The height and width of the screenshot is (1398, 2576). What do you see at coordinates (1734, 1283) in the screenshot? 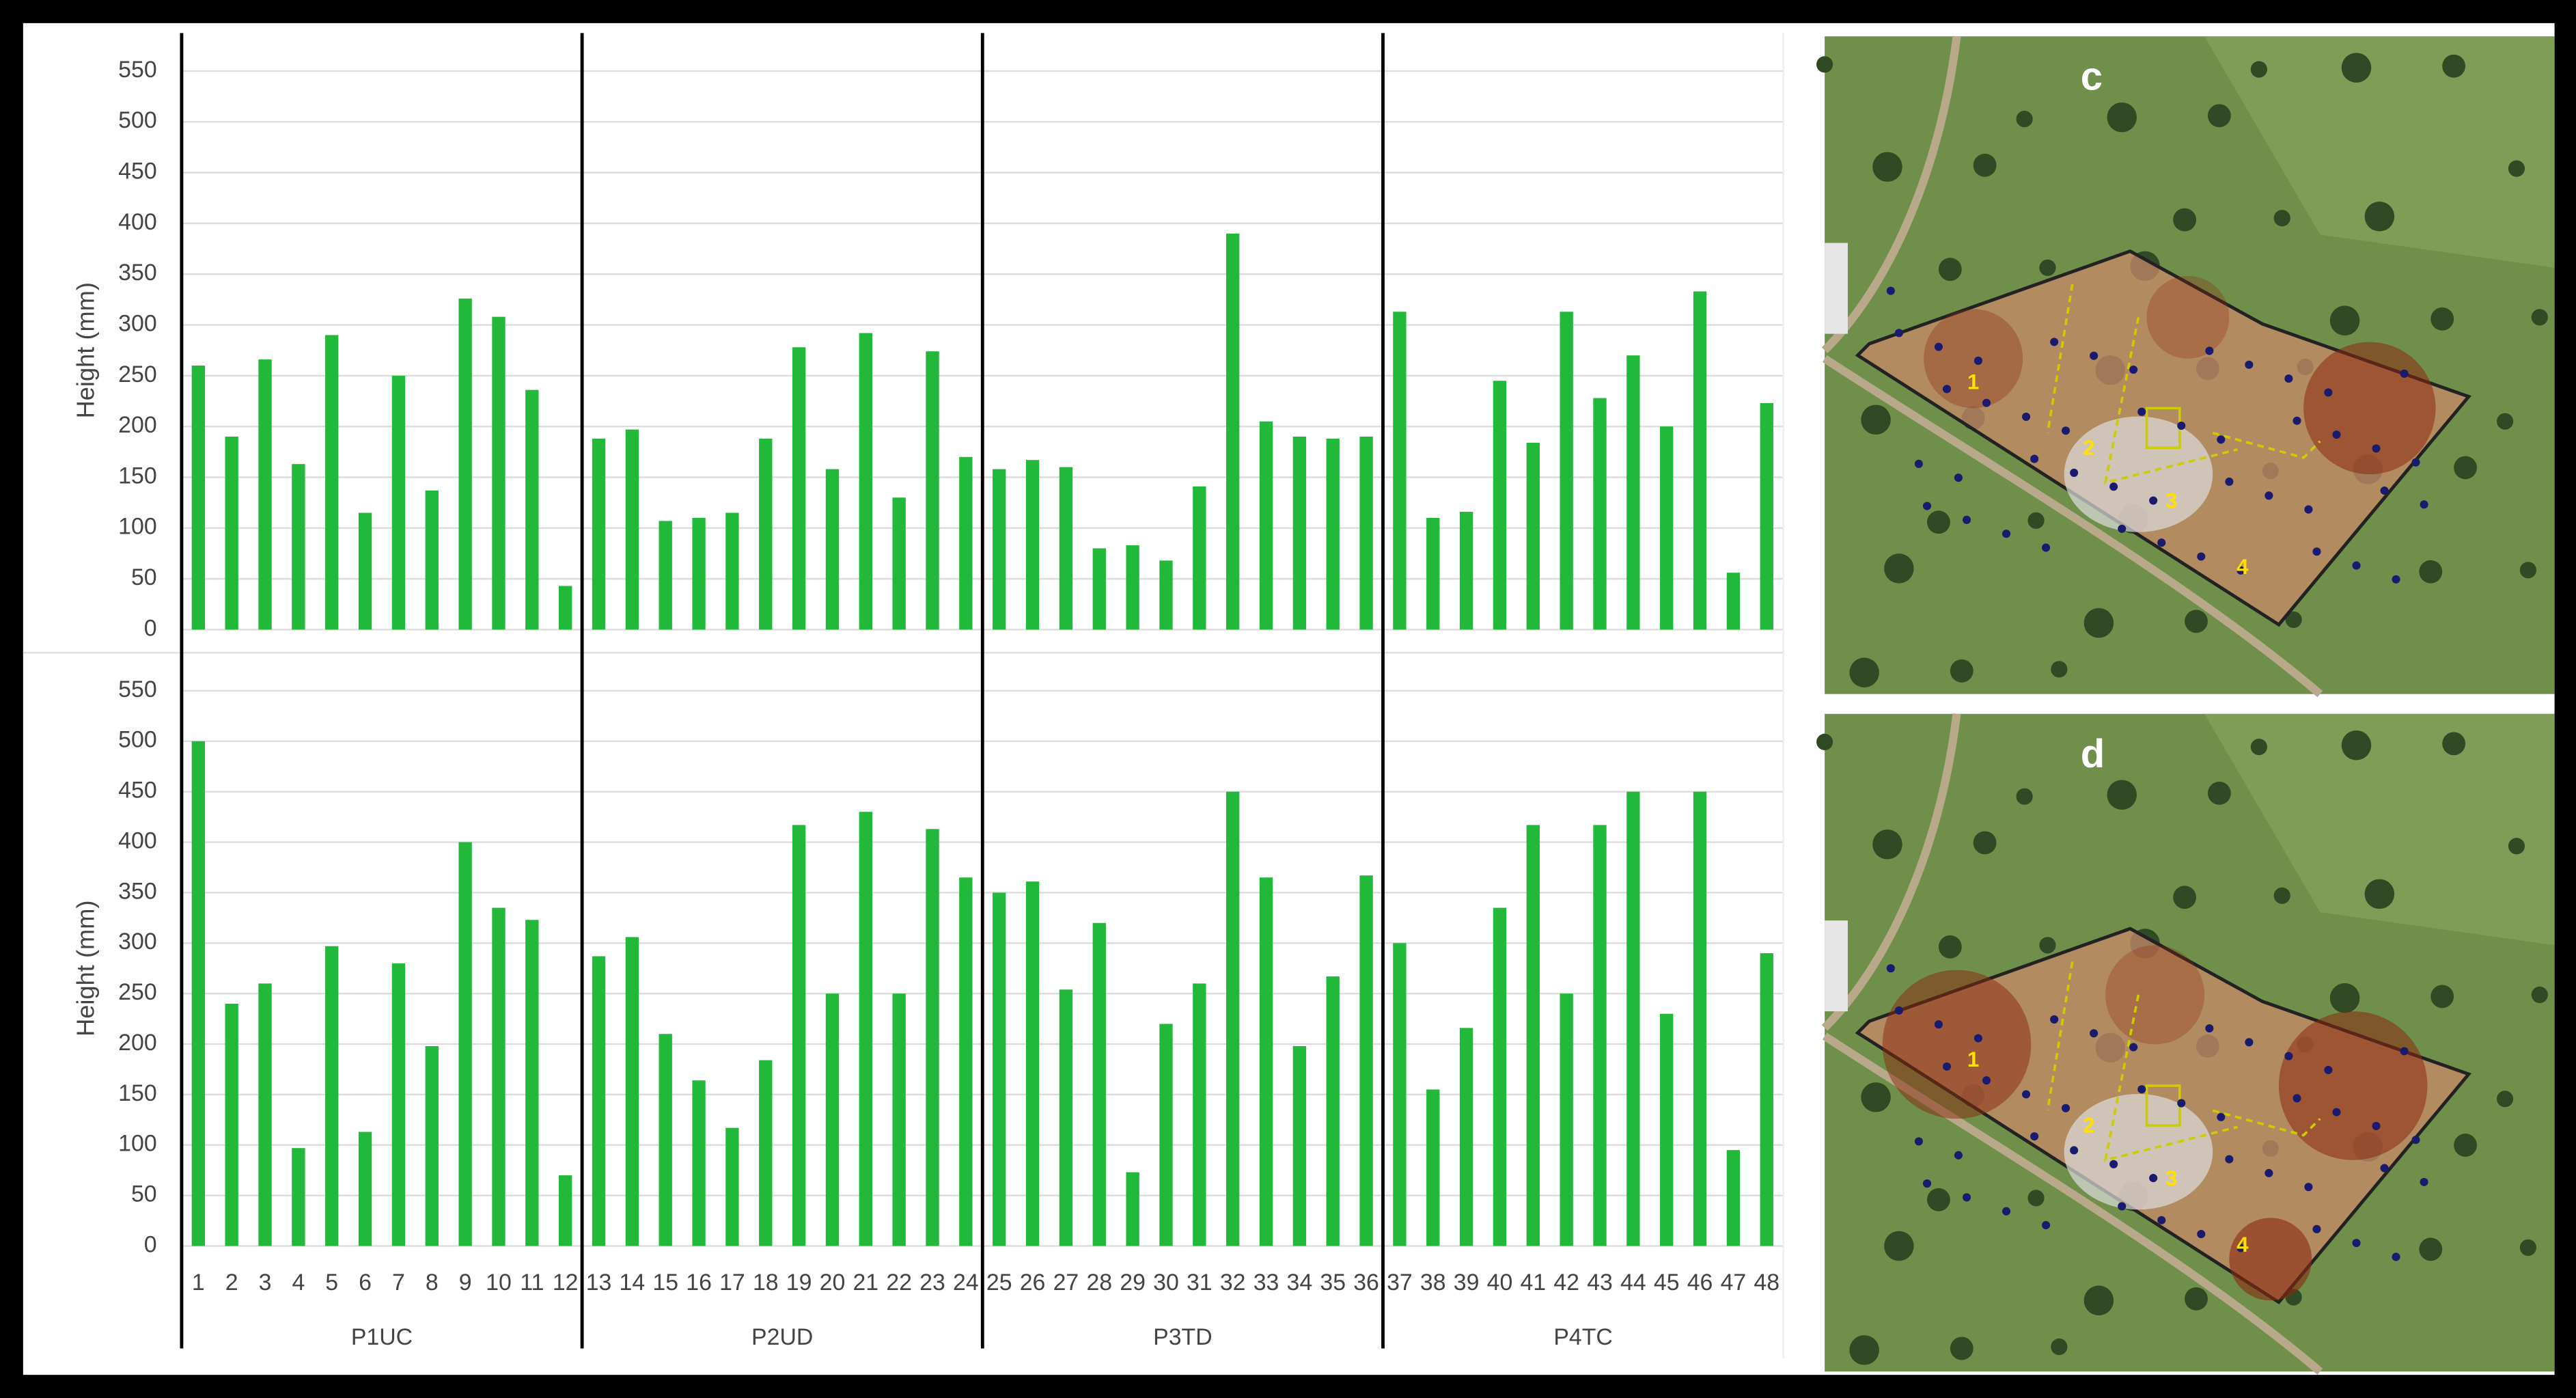
I see `x-tick-label: 47` at bounding box center [1734, 1283].